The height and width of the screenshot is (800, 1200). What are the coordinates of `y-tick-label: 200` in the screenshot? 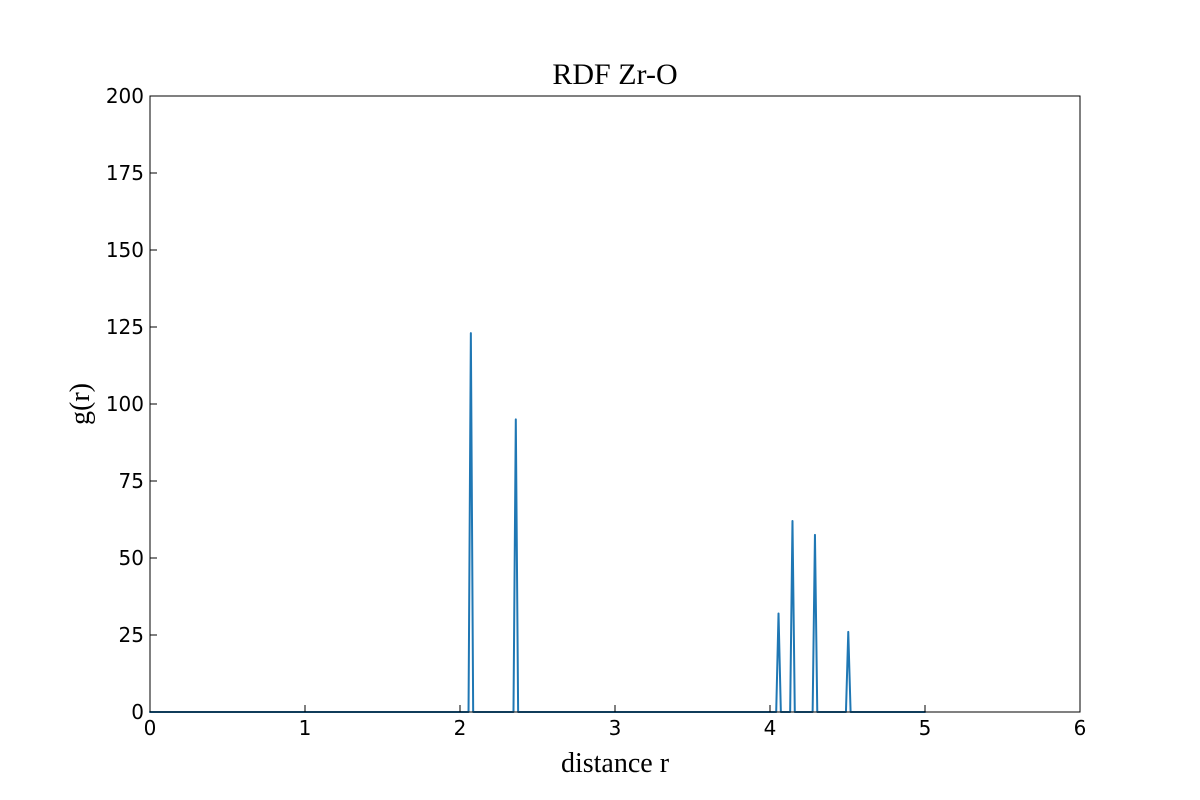 It's located at (125, 96).